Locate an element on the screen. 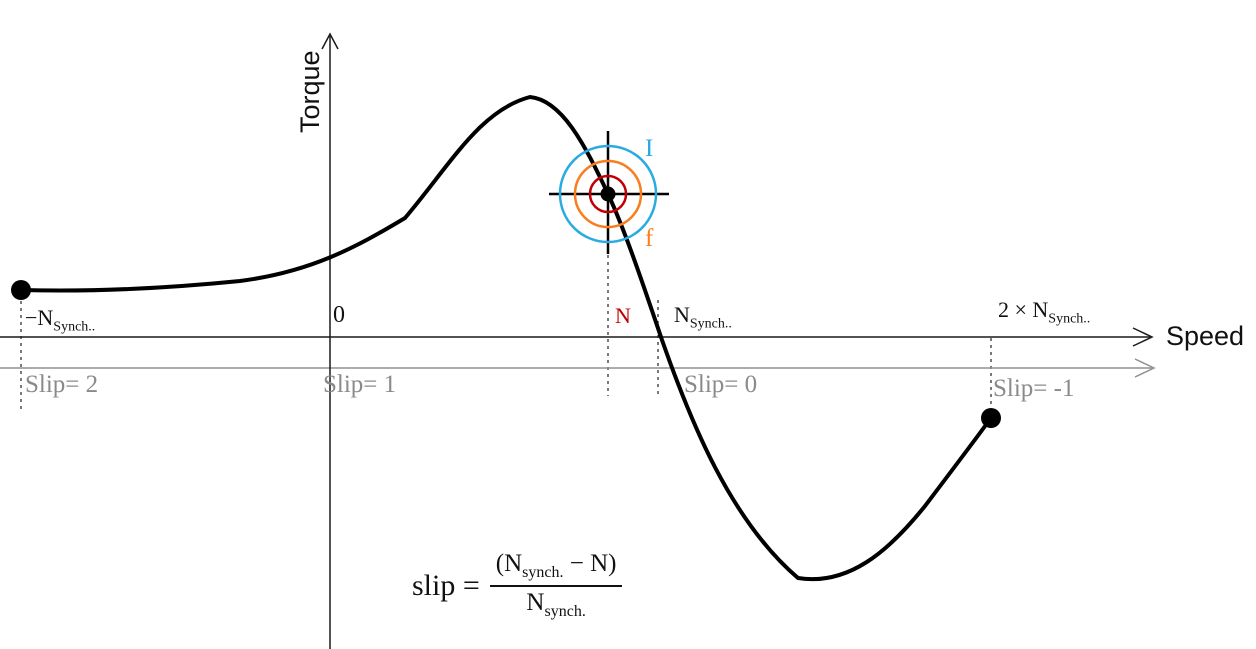  tick-neg-nsynch-sub: Synch.. is located at coordinates (74, 327).